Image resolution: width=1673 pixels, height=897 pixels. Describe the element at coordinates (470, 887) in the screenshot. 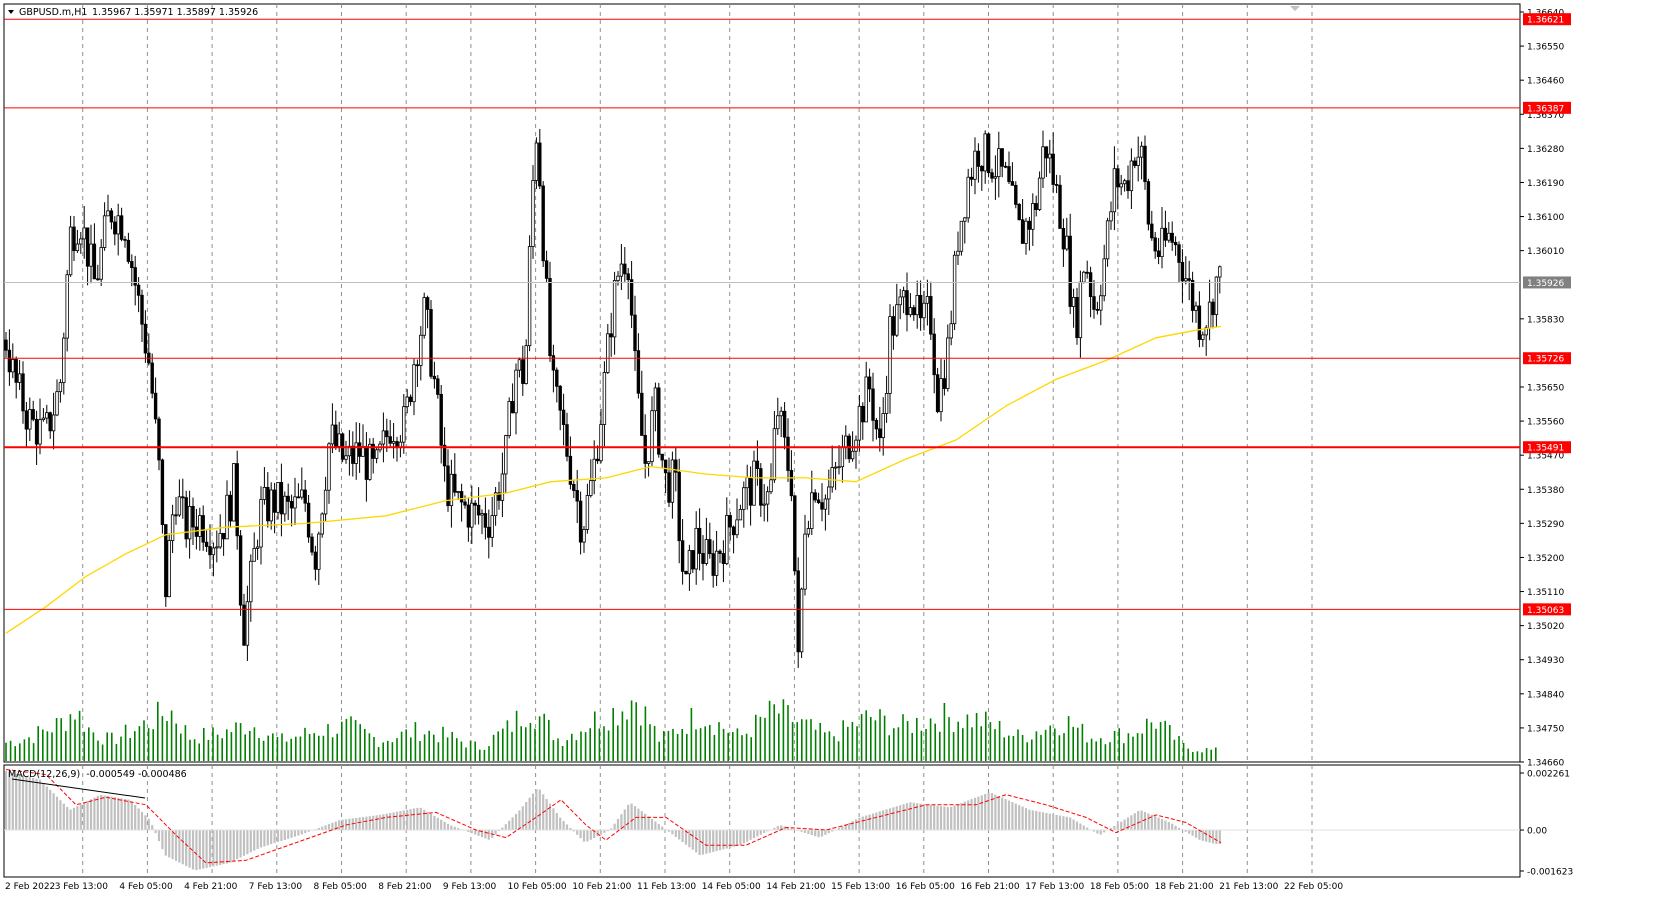

I see `time-tick-label: 9 Feb 13:00` at that location.